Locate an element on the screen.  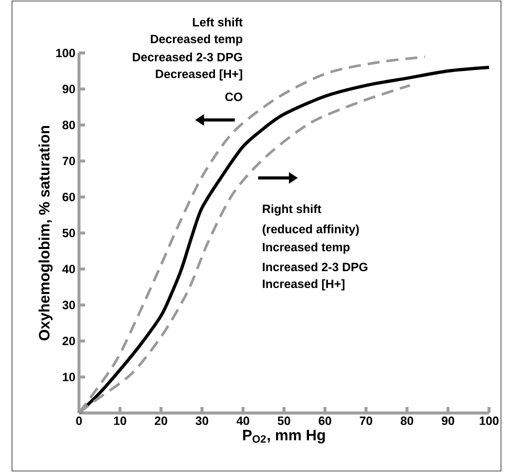
y-tick-label: 100 is located at coordinates (65, 53).